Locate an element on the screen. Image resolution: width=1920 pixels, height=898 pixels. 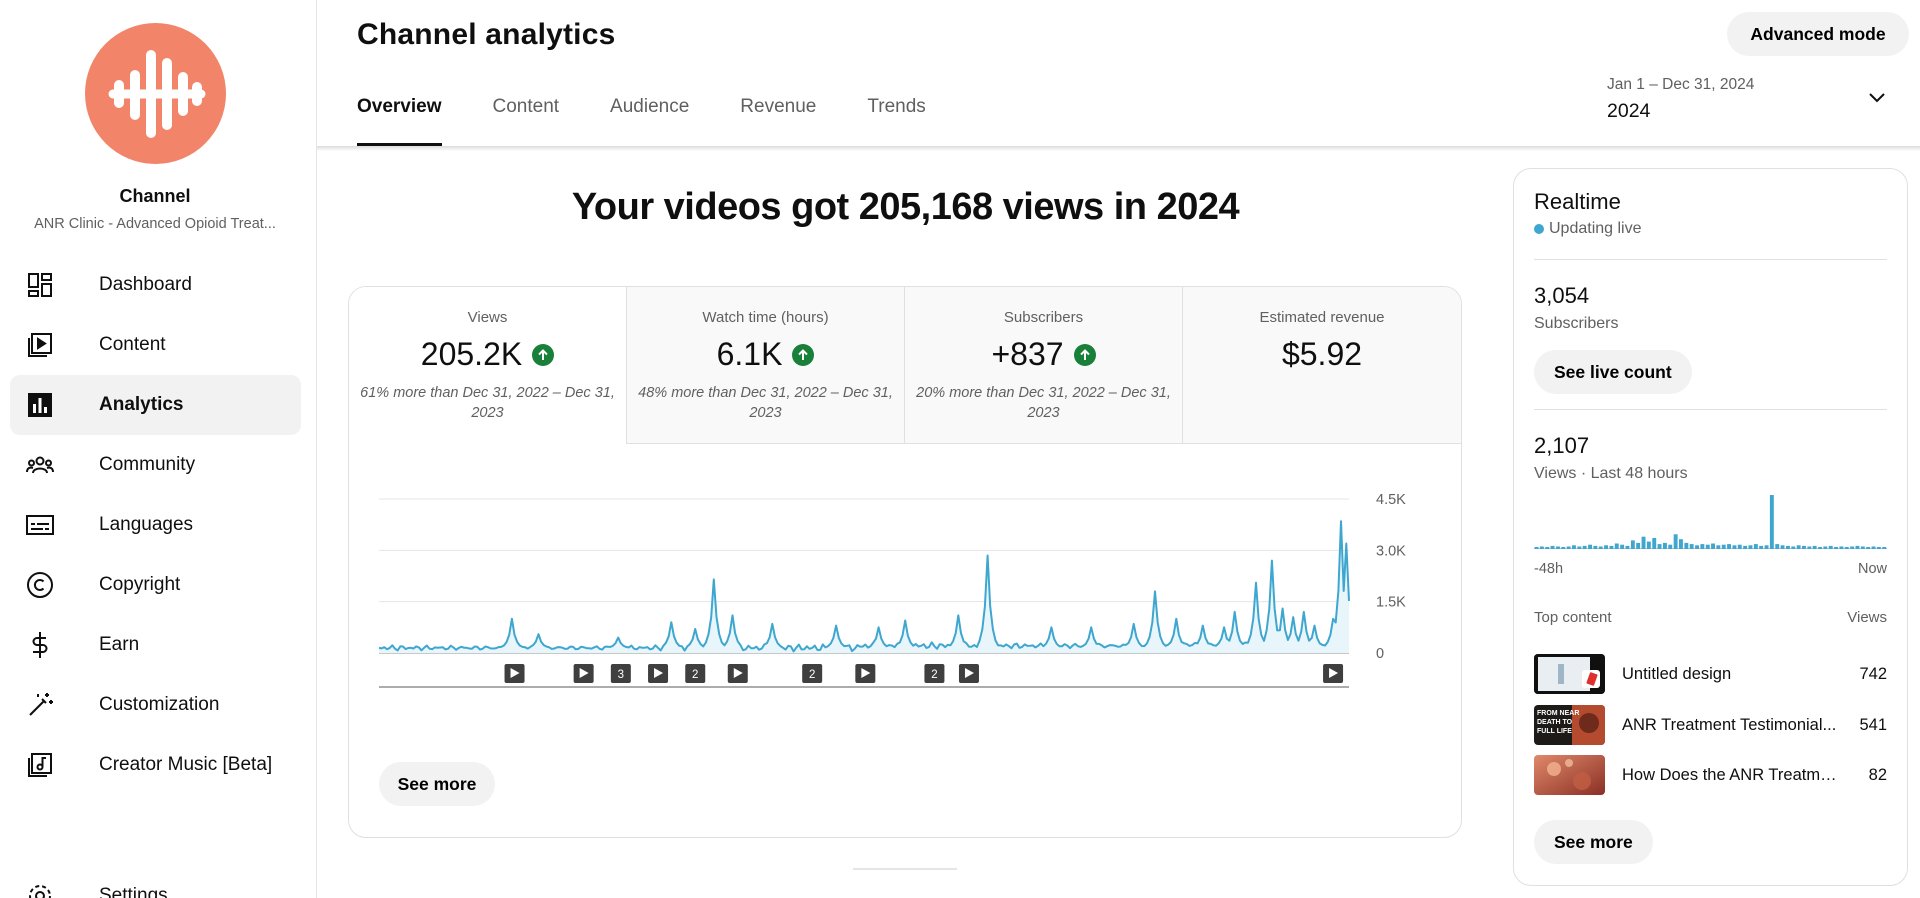
dashboard-icon is located at coordinates (40, 285).